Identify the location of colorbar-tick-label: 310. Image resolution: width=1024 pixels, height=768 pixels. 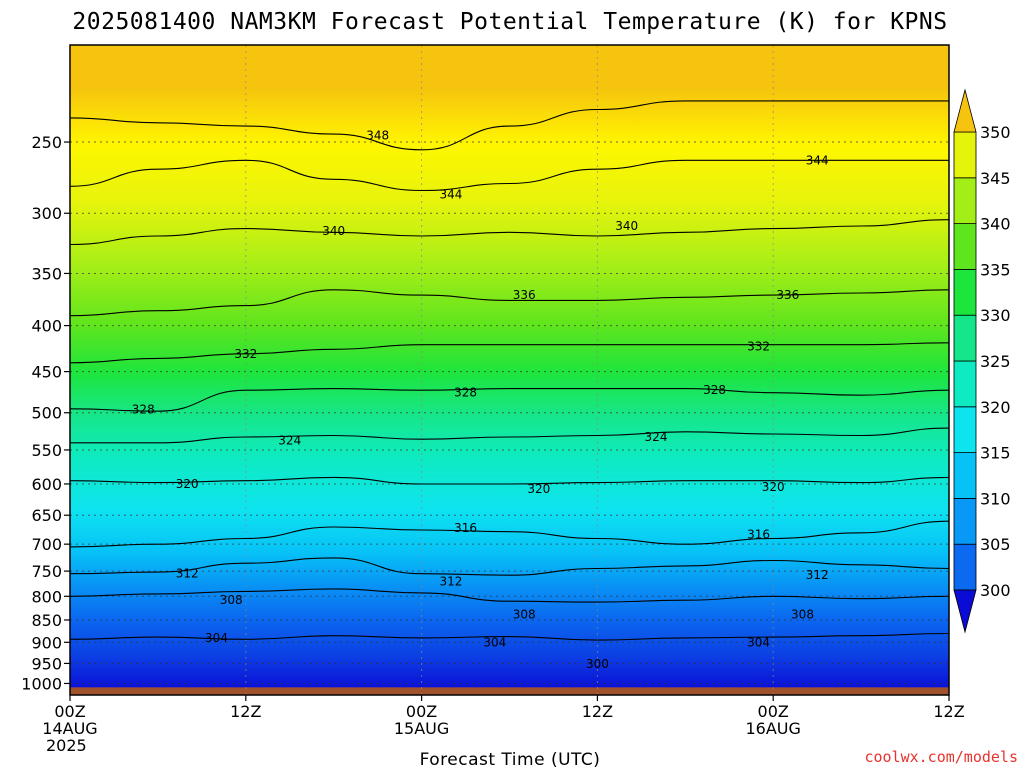
(995, 498).